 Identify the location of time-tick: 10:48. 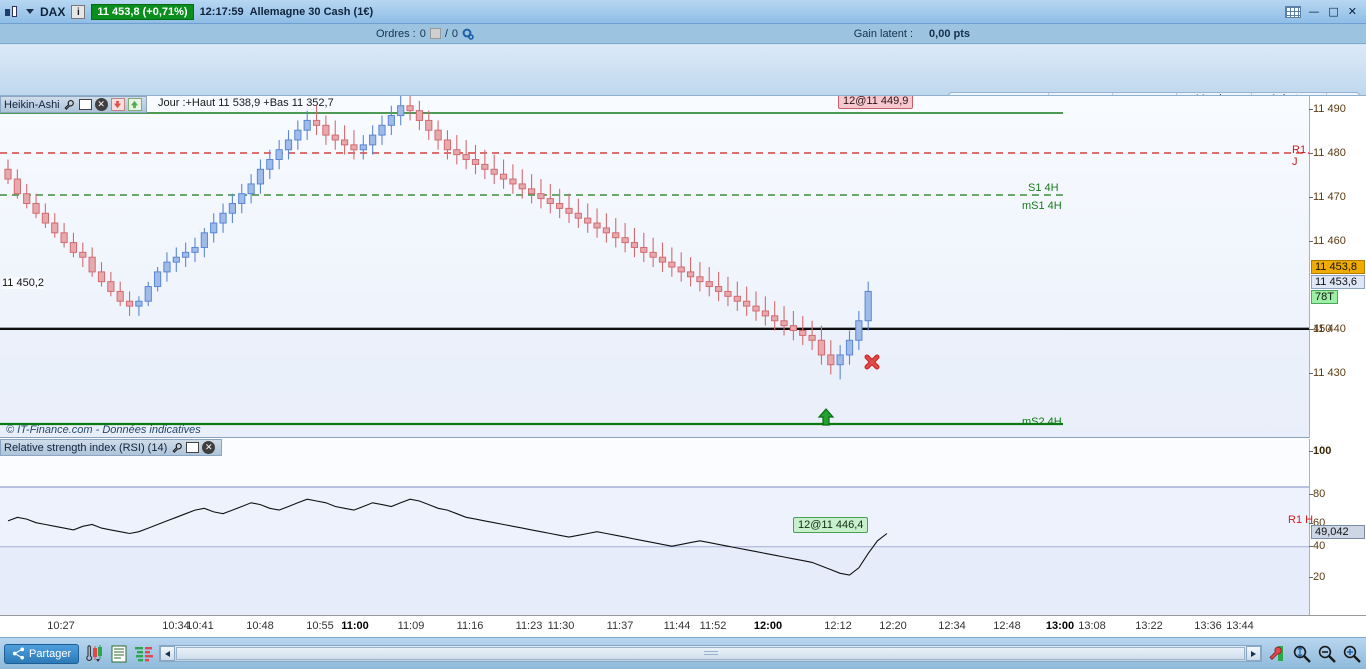
(260, 626).